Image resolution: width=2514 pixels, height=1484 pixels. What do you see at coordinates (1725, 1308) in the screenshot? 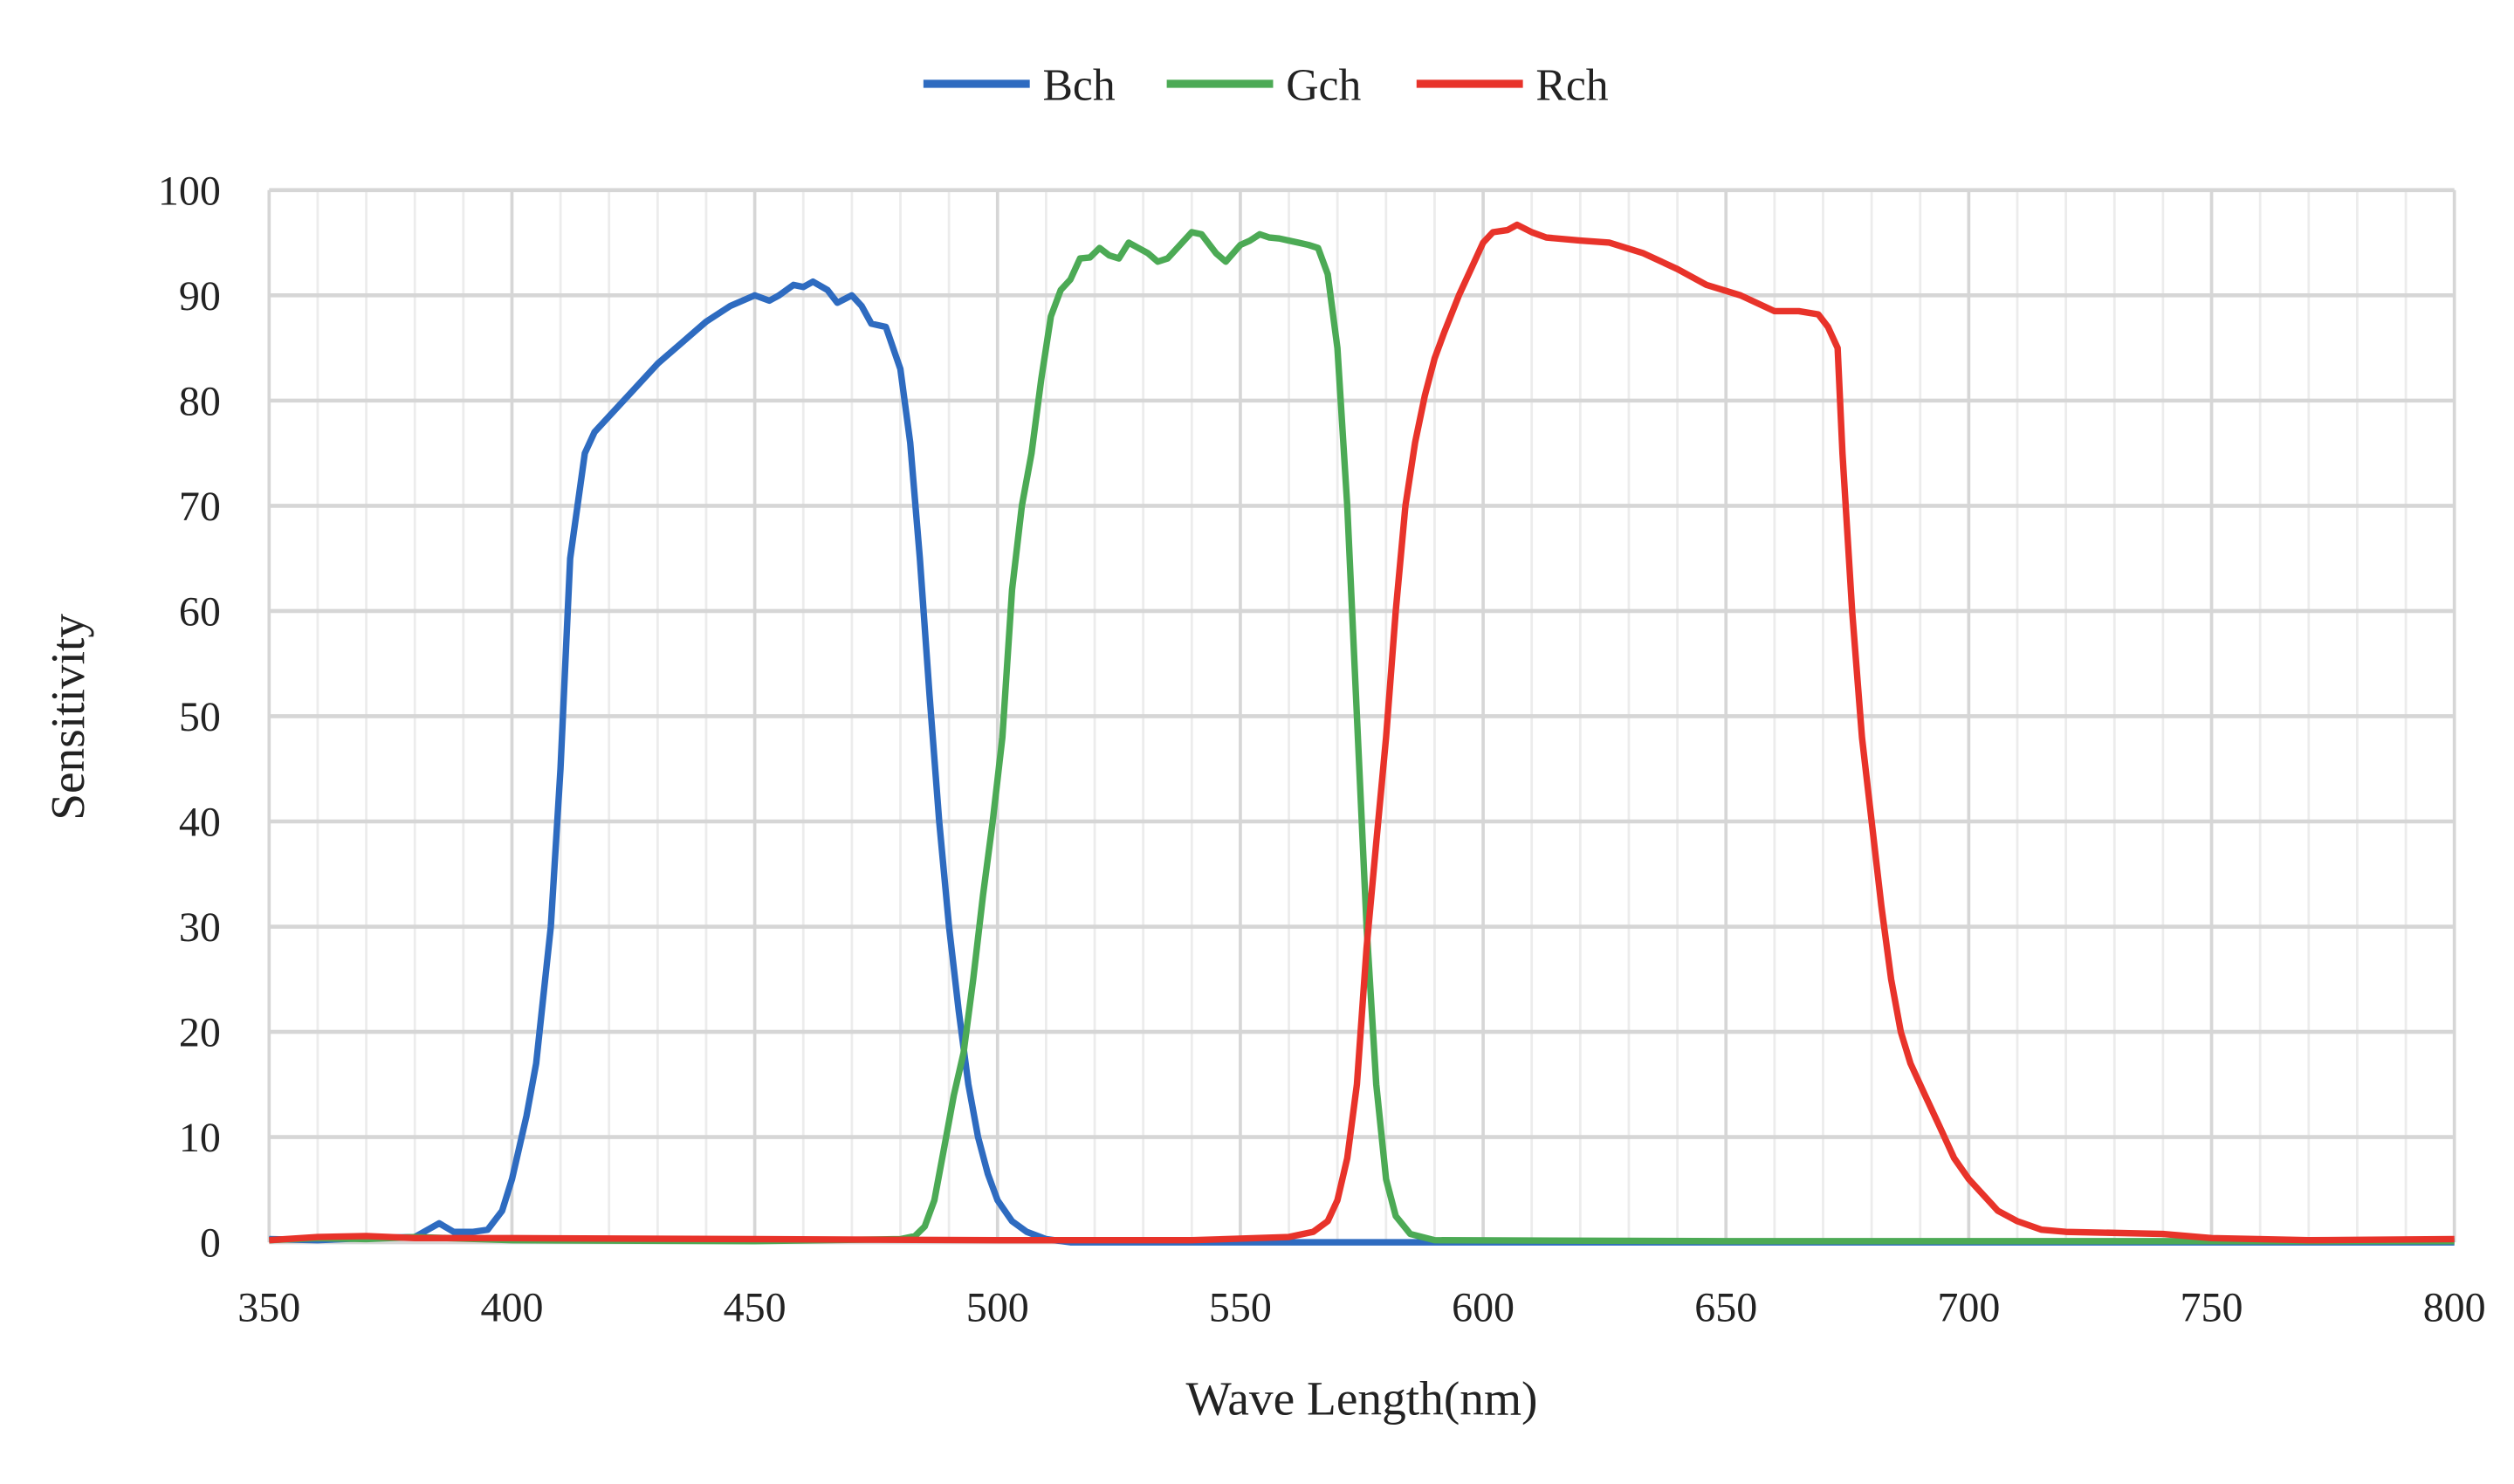
I see `x-tick-label: 650` at bounding box center [1725, 1308].